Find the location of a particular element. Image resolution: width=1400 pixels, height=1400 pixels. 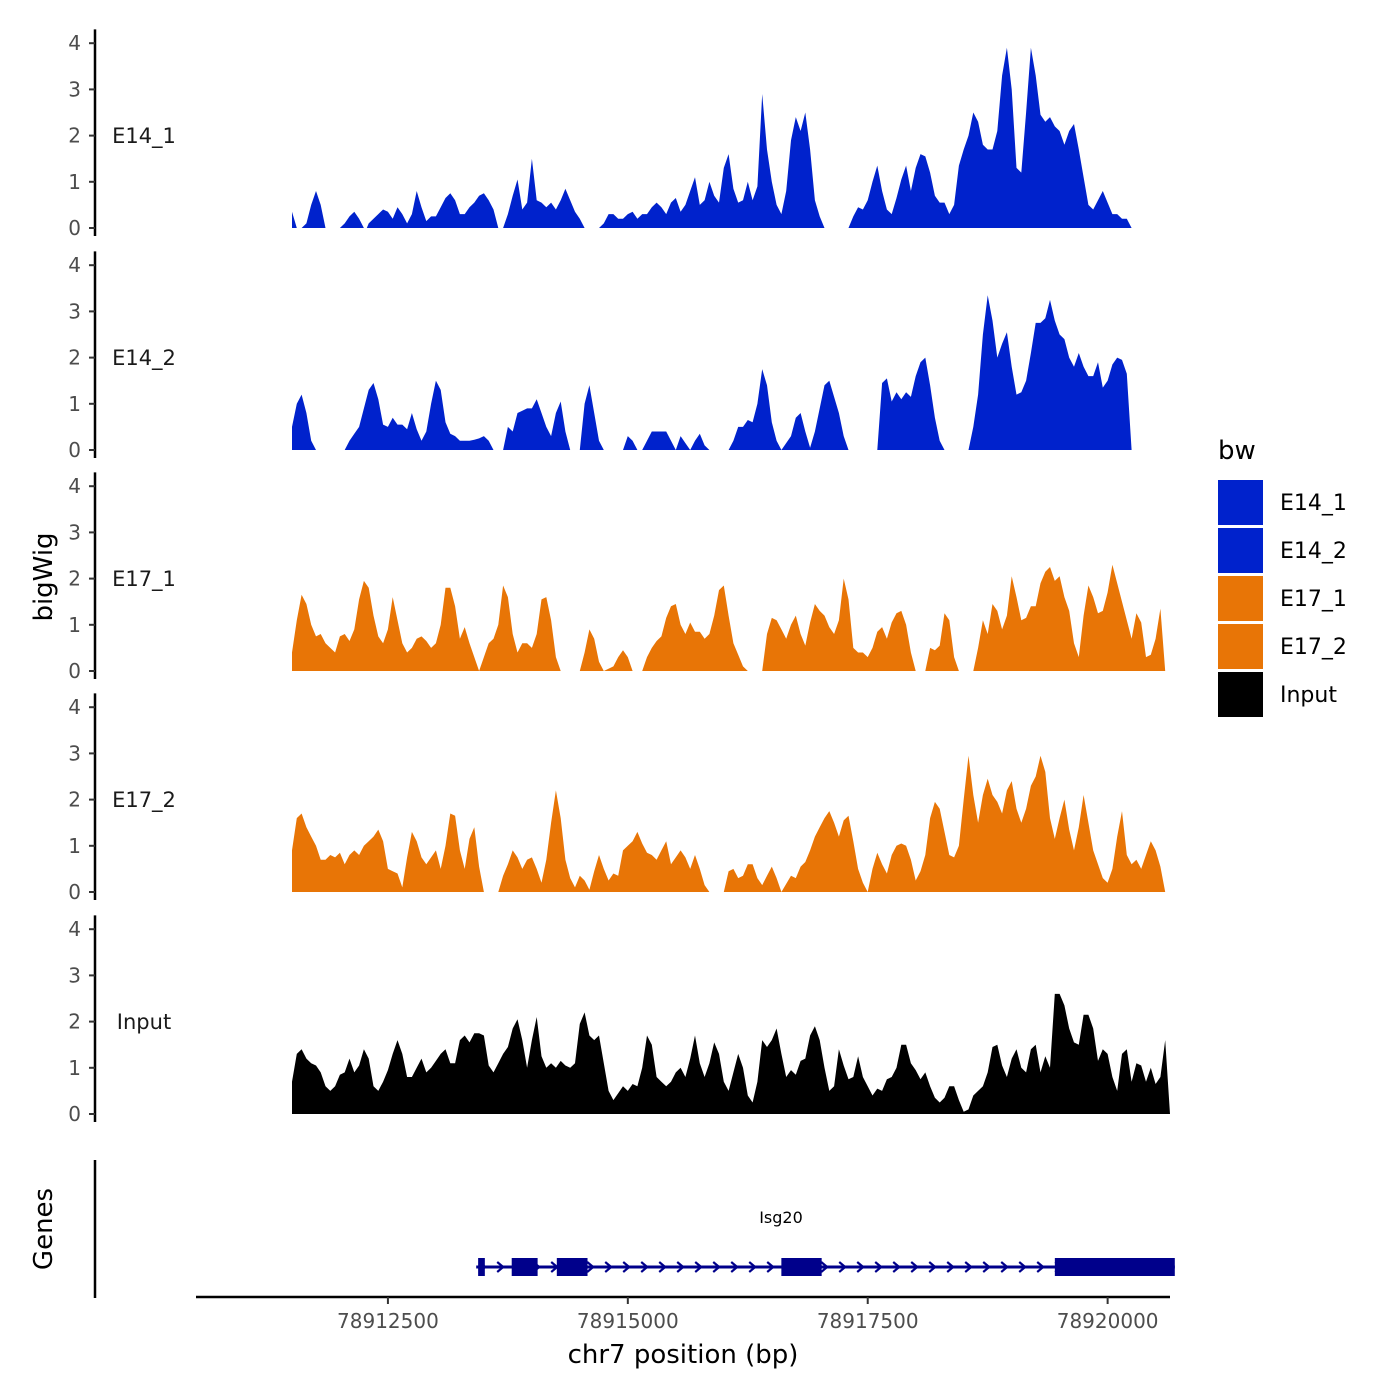

coverage-area-Input is located at coordinates (731, 1053).